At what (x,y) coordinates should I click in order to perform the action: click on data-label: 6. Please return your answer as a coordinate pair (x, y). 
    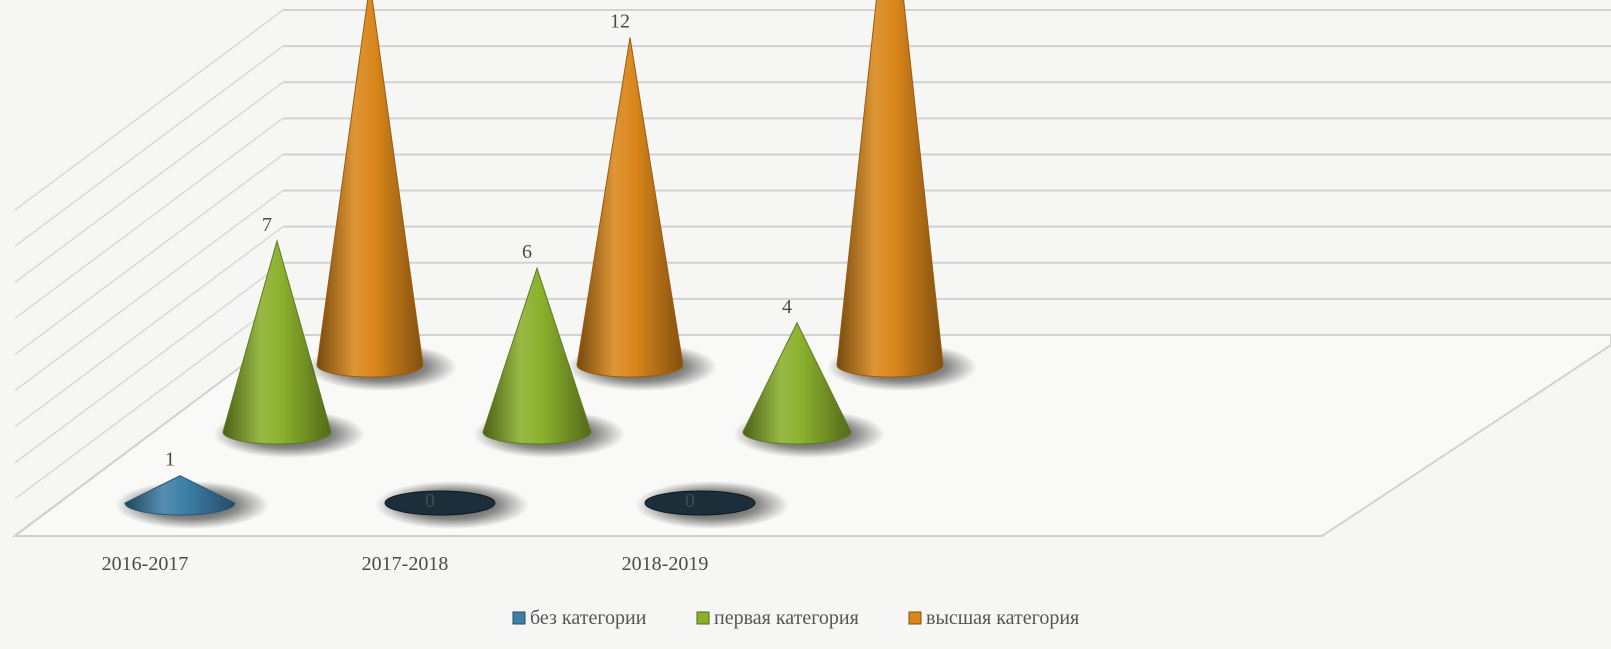
    Looking at the image, I should click on (527, 252).